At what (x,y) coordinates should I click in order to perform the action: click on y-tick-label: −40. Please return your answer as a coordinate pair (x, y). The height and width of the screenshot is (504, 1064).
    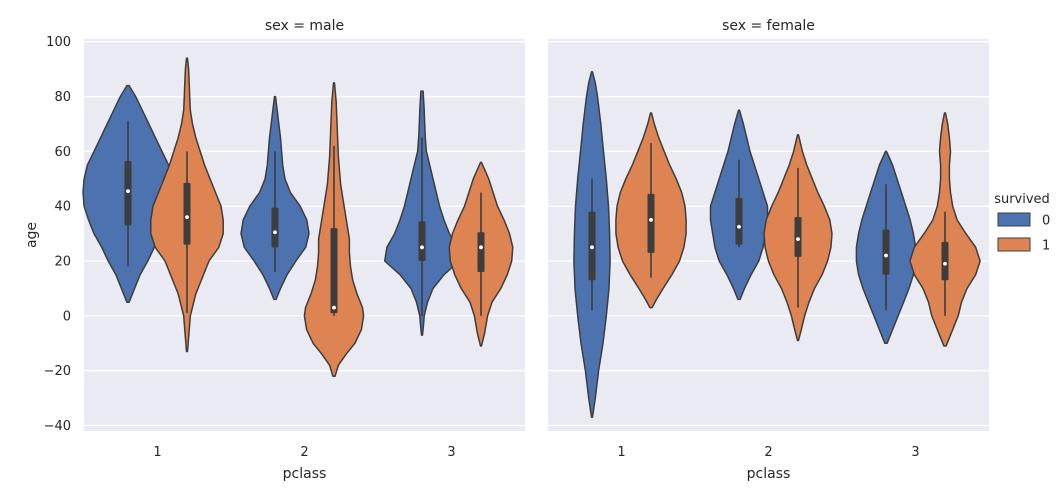
    Looking at the image, I should click on (57, 426).